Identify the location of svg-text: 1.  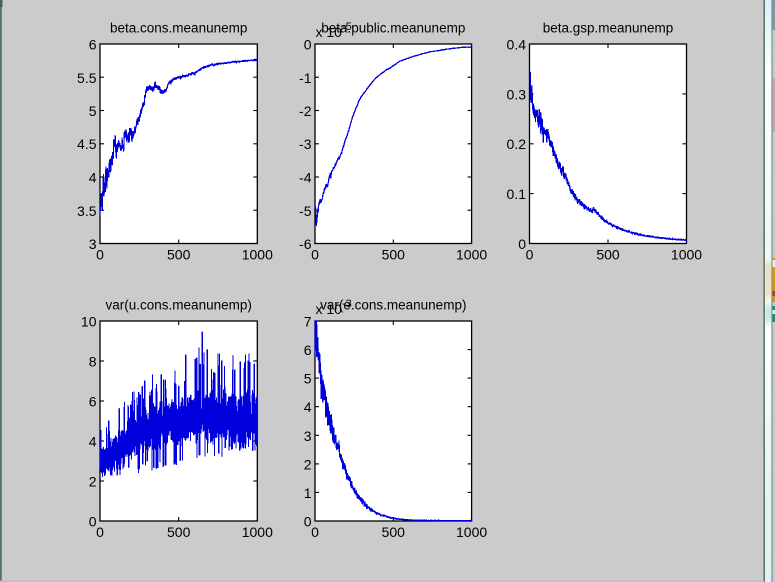
(308, 493).